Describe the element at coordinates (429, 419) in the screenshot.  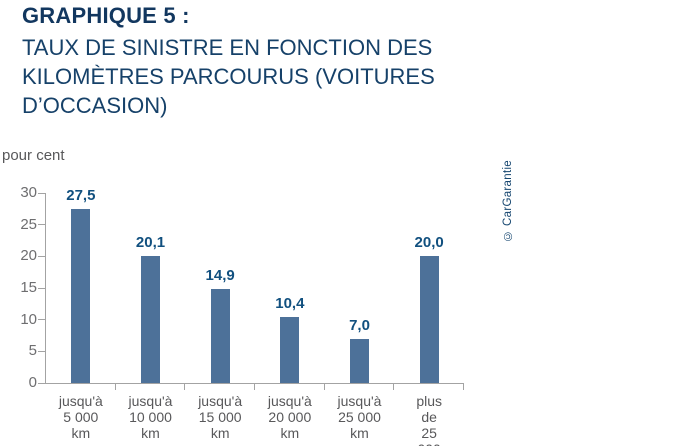
I see `x-category-label: plus de 25 000 km` at that location.